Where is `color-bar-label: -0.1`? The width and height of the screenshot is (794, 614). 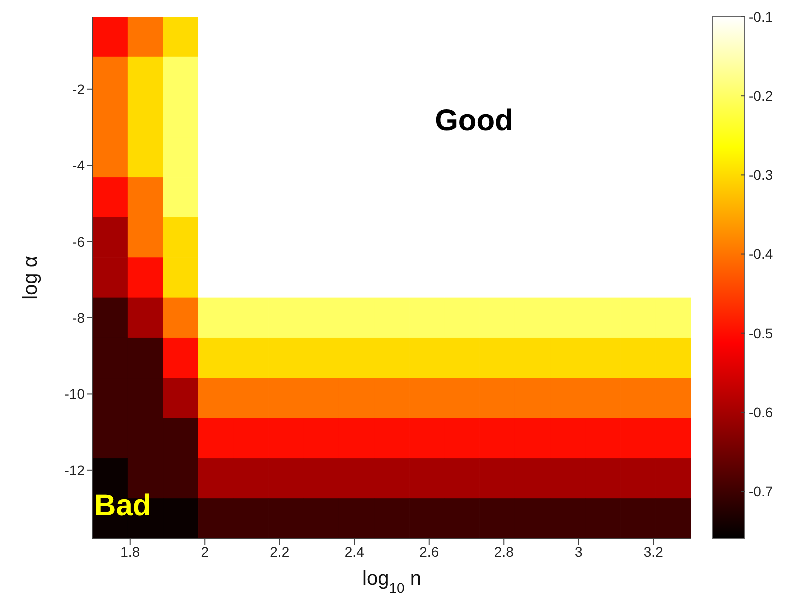 color-bar-label: -0.1 is located at coordinates (761, 16).